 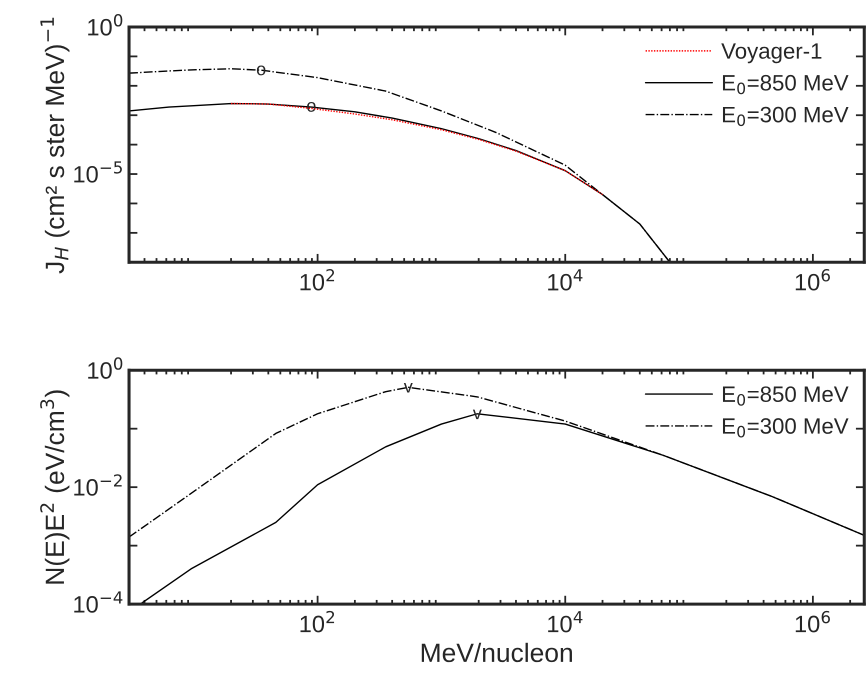 What do you see at coordinates (98, 602) in the screenshot?
I see `y-tick-label: 10$^{−4}$` at bounding box center [98, 602].